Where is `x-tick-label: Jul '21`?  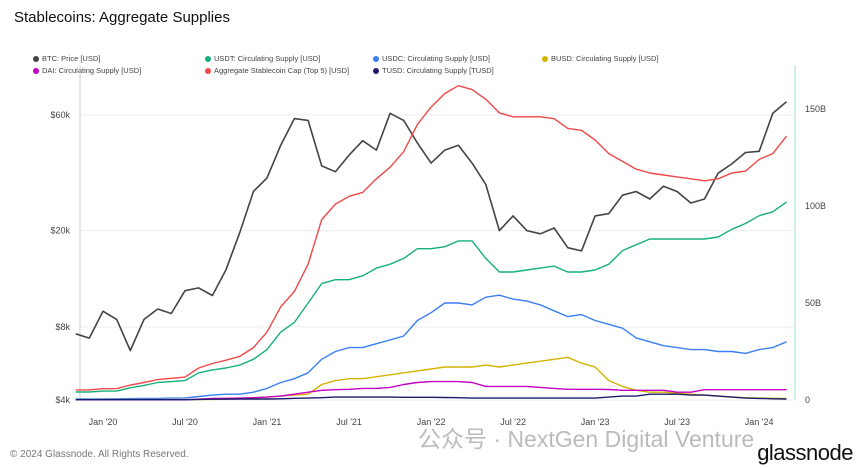
x-tick-label: Jul '21 is located at coordinates (349, 422).